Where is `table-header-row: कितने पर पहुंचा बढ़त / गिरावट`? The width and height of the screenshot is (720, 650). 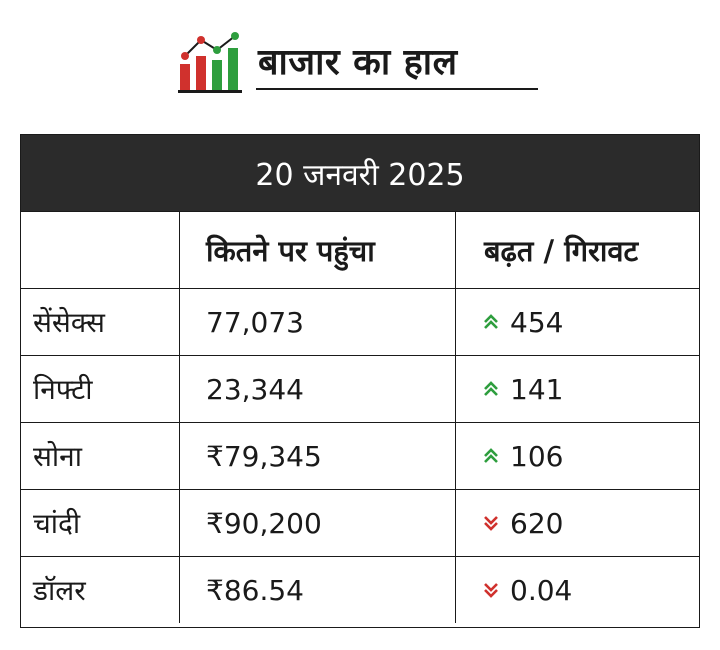
table-header-row: कितने पर पहुंचा बढ़त / गिरावट is located at coordinates (360, 249).